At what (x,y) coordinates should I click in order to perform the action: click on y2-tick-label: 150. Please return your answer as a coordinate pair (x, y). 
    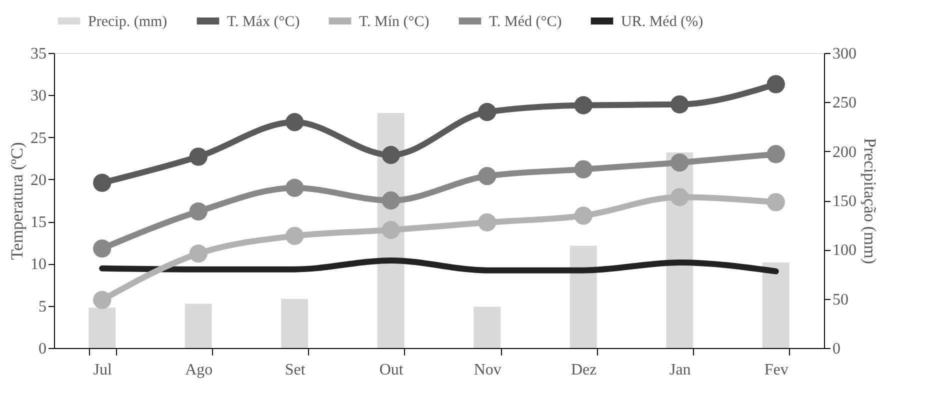
    Looking at the image, I should click on (844, 201).